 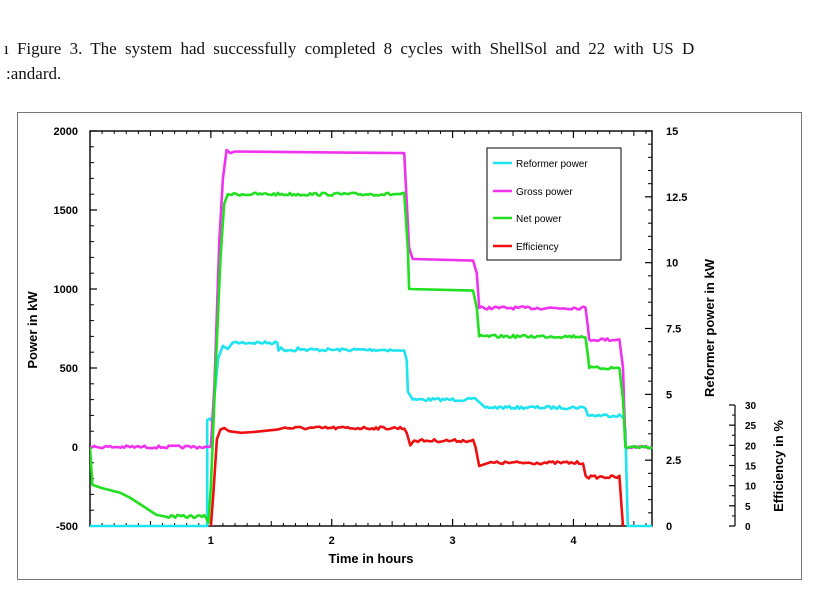 What do you see at coordinates (751, 446) in the screenshot?
I see `y-eff-tick-label: 20` at bounding box center [751, 446].